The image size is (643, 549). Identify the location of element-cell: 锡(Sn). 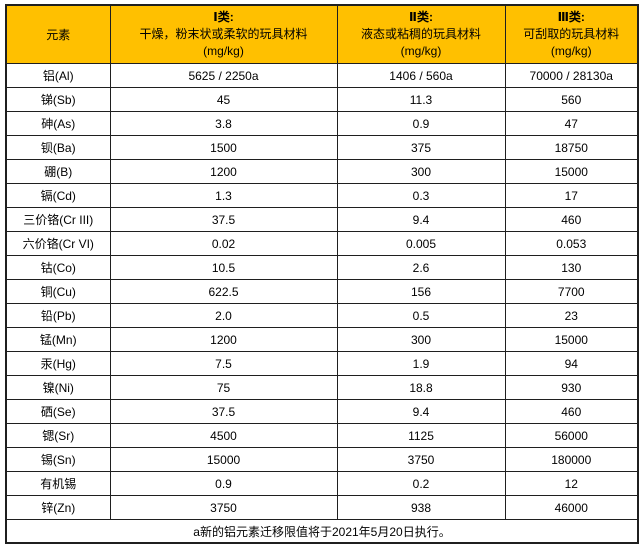
(58, 459).